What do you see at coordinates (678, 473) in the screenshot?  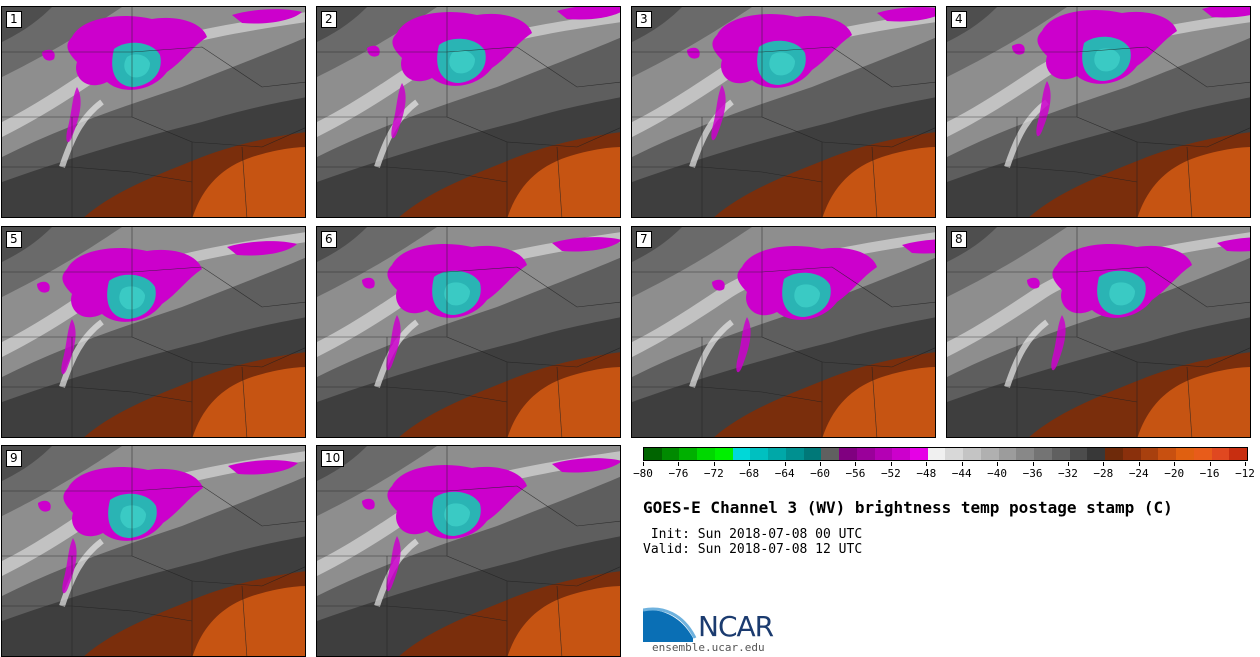 I see `colorbar-tick-label: −76` at bounding box center [678, 473].